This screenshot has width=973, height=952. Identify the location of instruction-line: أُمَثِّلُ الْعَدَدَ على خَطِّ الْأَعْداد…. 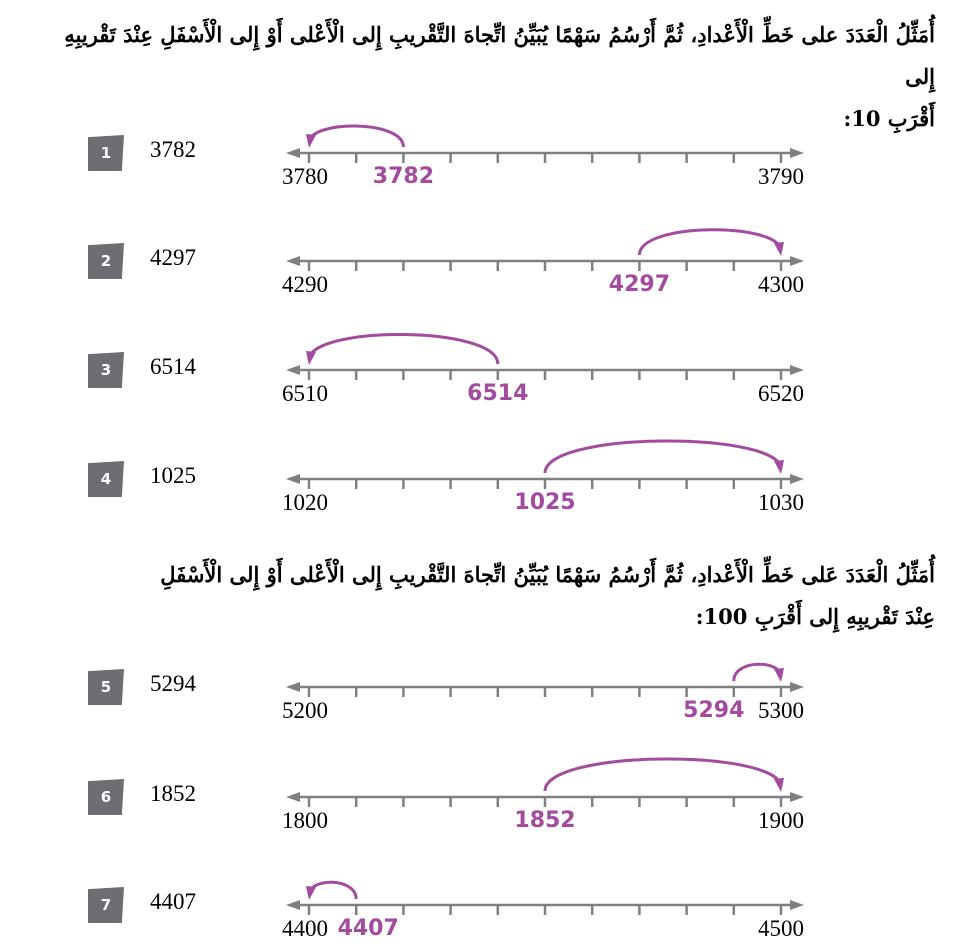
(499, 55).